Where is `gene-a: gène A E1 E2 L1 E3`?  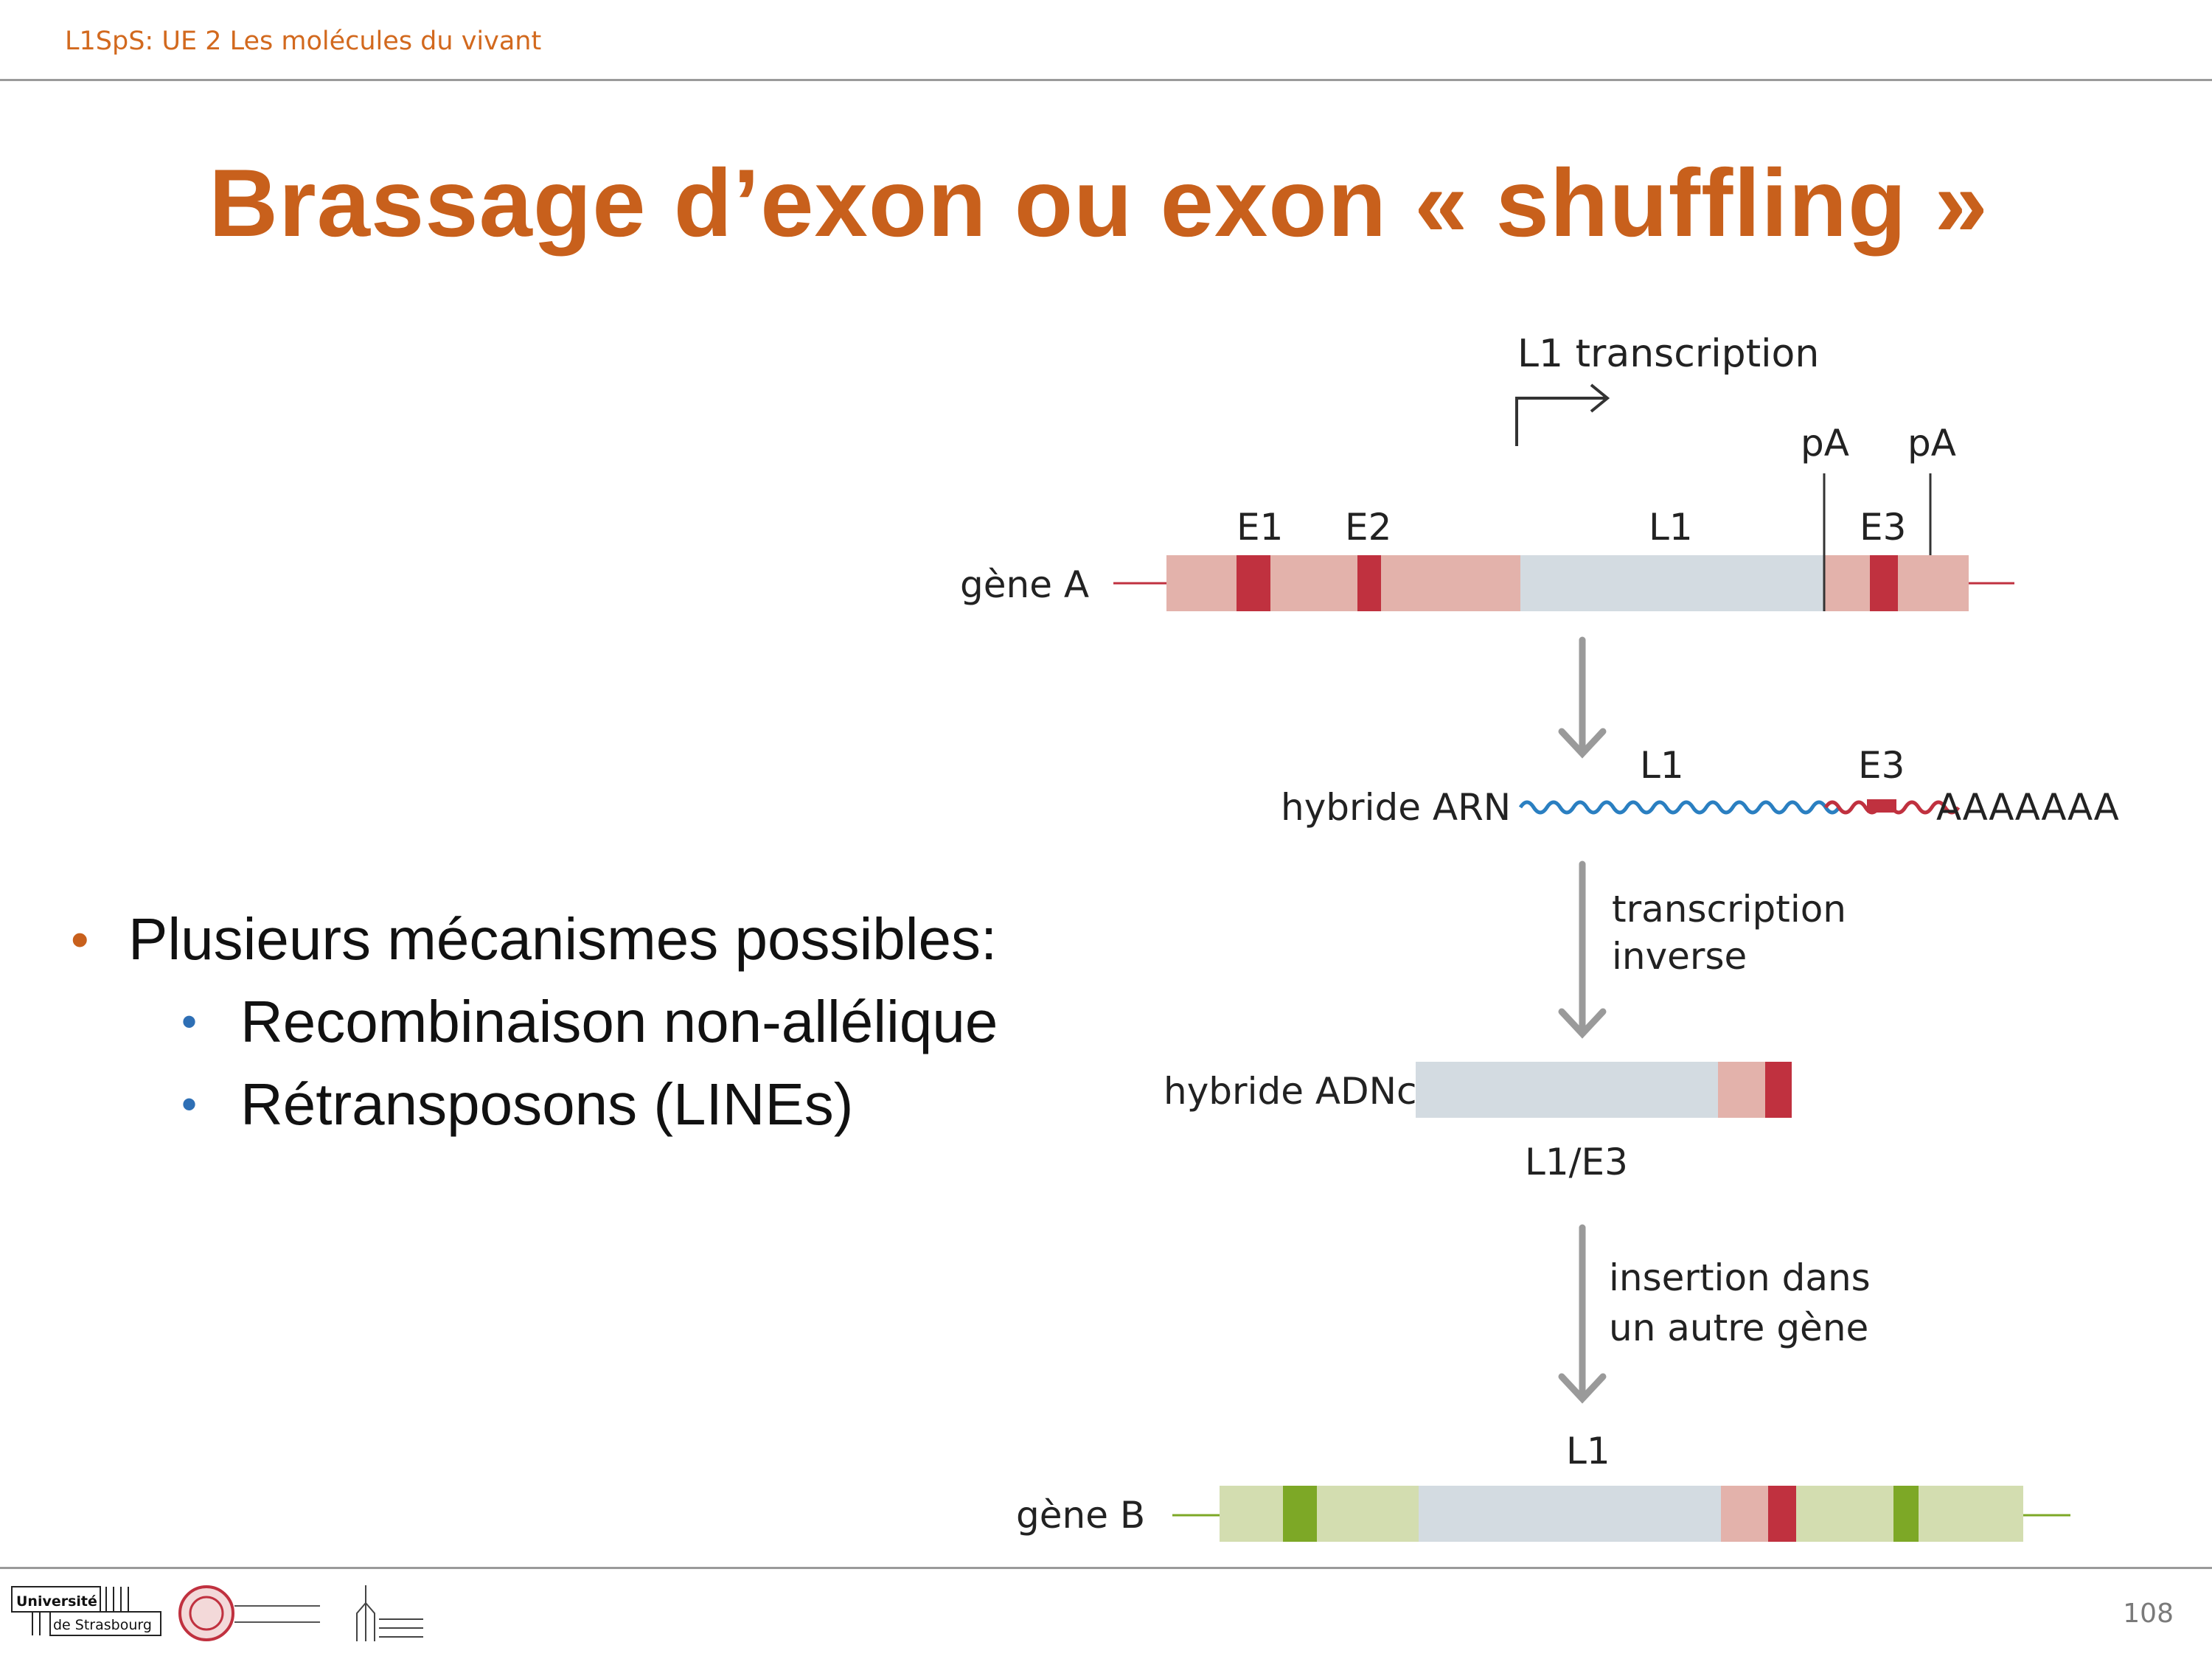
gene-a: gène A E1 E2 L1 E3 is located at coordinates (1487, 542).